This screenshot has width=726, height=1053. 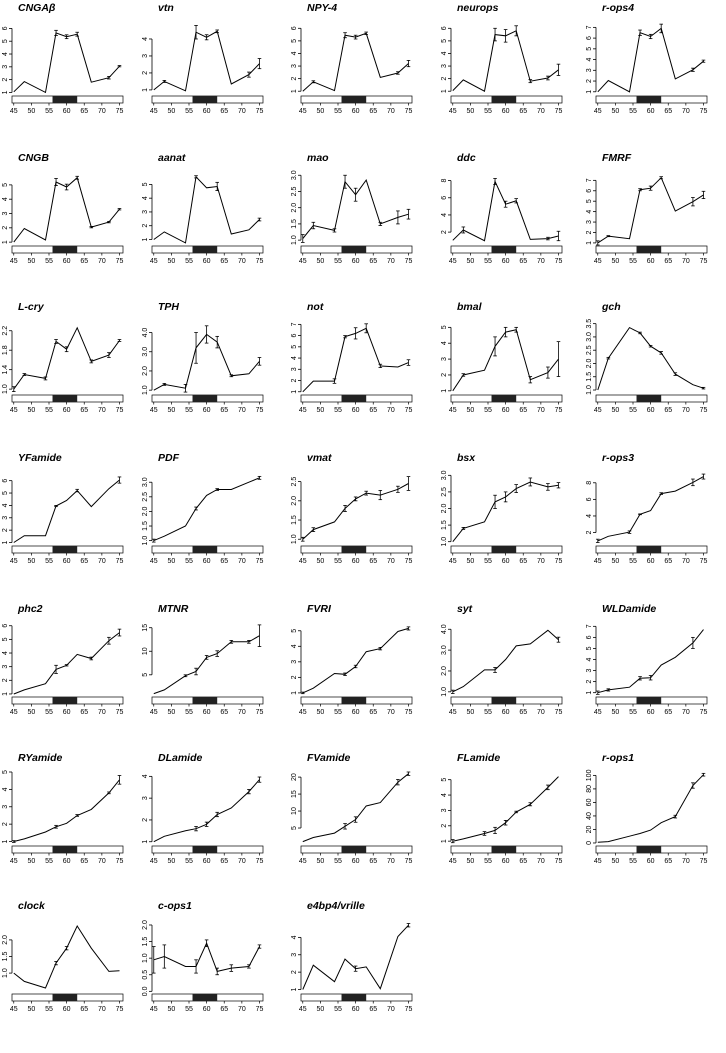 I want to click on panel-title: r-ops1, so click(x=618, y=758).